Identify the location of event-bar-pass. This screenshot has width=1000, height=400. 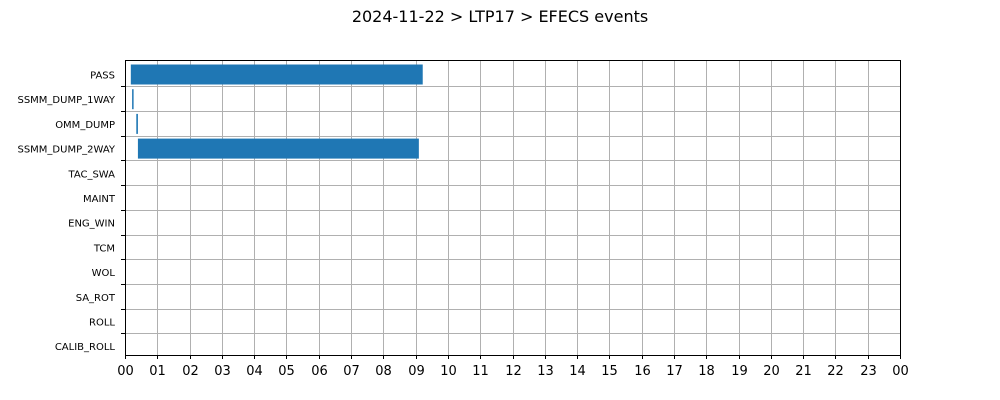
(276, 74).